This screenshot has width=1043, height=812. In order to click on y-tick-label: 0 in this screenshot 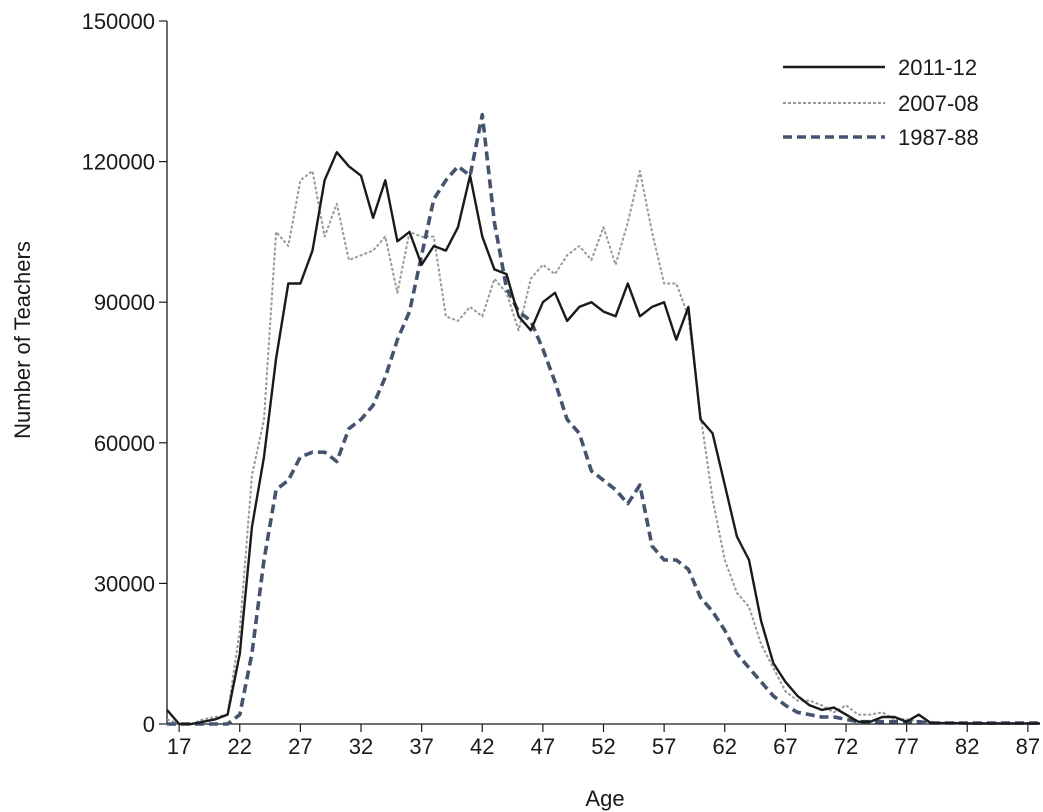, I will do `click(149, 724)`.